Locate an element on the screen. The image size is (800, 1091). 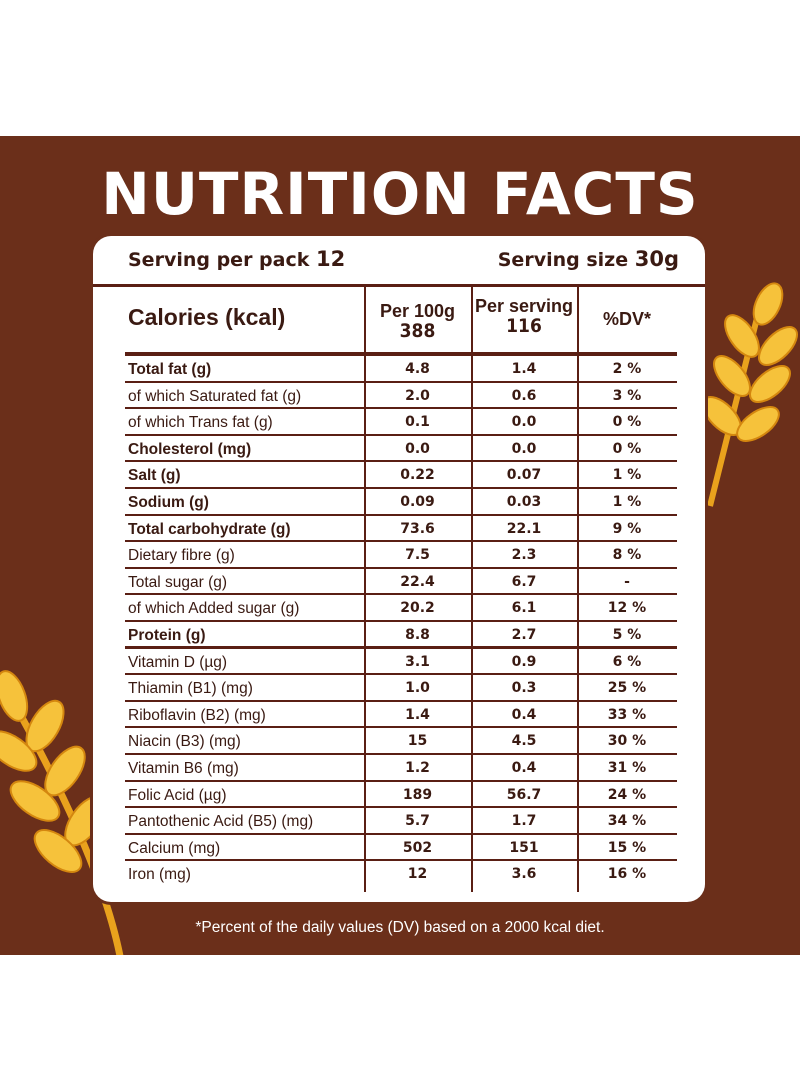
per-100g-value: 0.0 is located at coordinates (417, 448).